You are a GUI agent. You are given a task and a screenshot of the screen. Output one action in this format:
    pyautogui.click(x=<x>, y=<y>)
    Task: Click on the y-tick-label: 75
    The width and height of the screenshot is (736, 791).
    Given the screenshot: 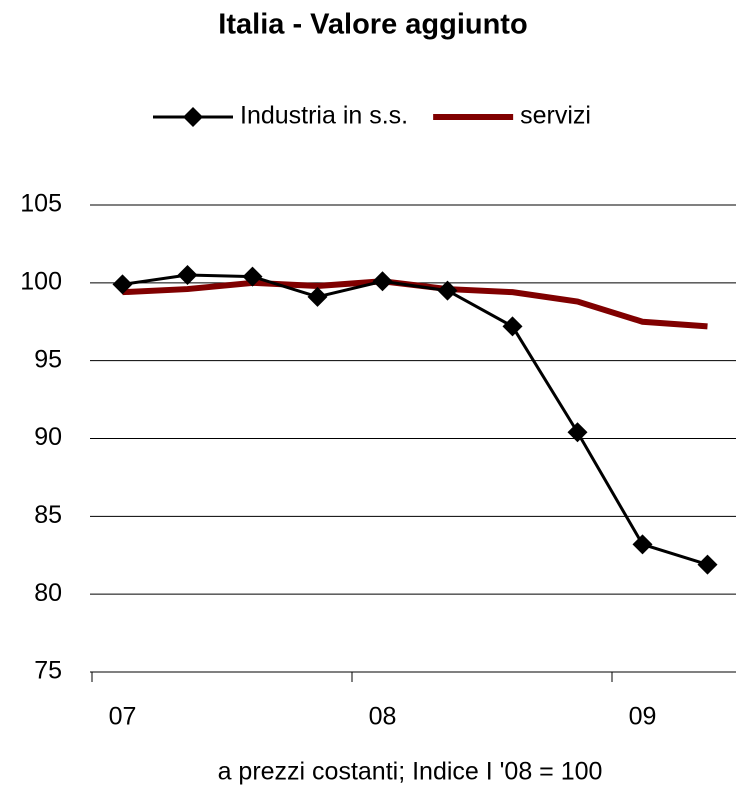 What is the action you would take?
    pyautogui.click(x=48, y=671)
    